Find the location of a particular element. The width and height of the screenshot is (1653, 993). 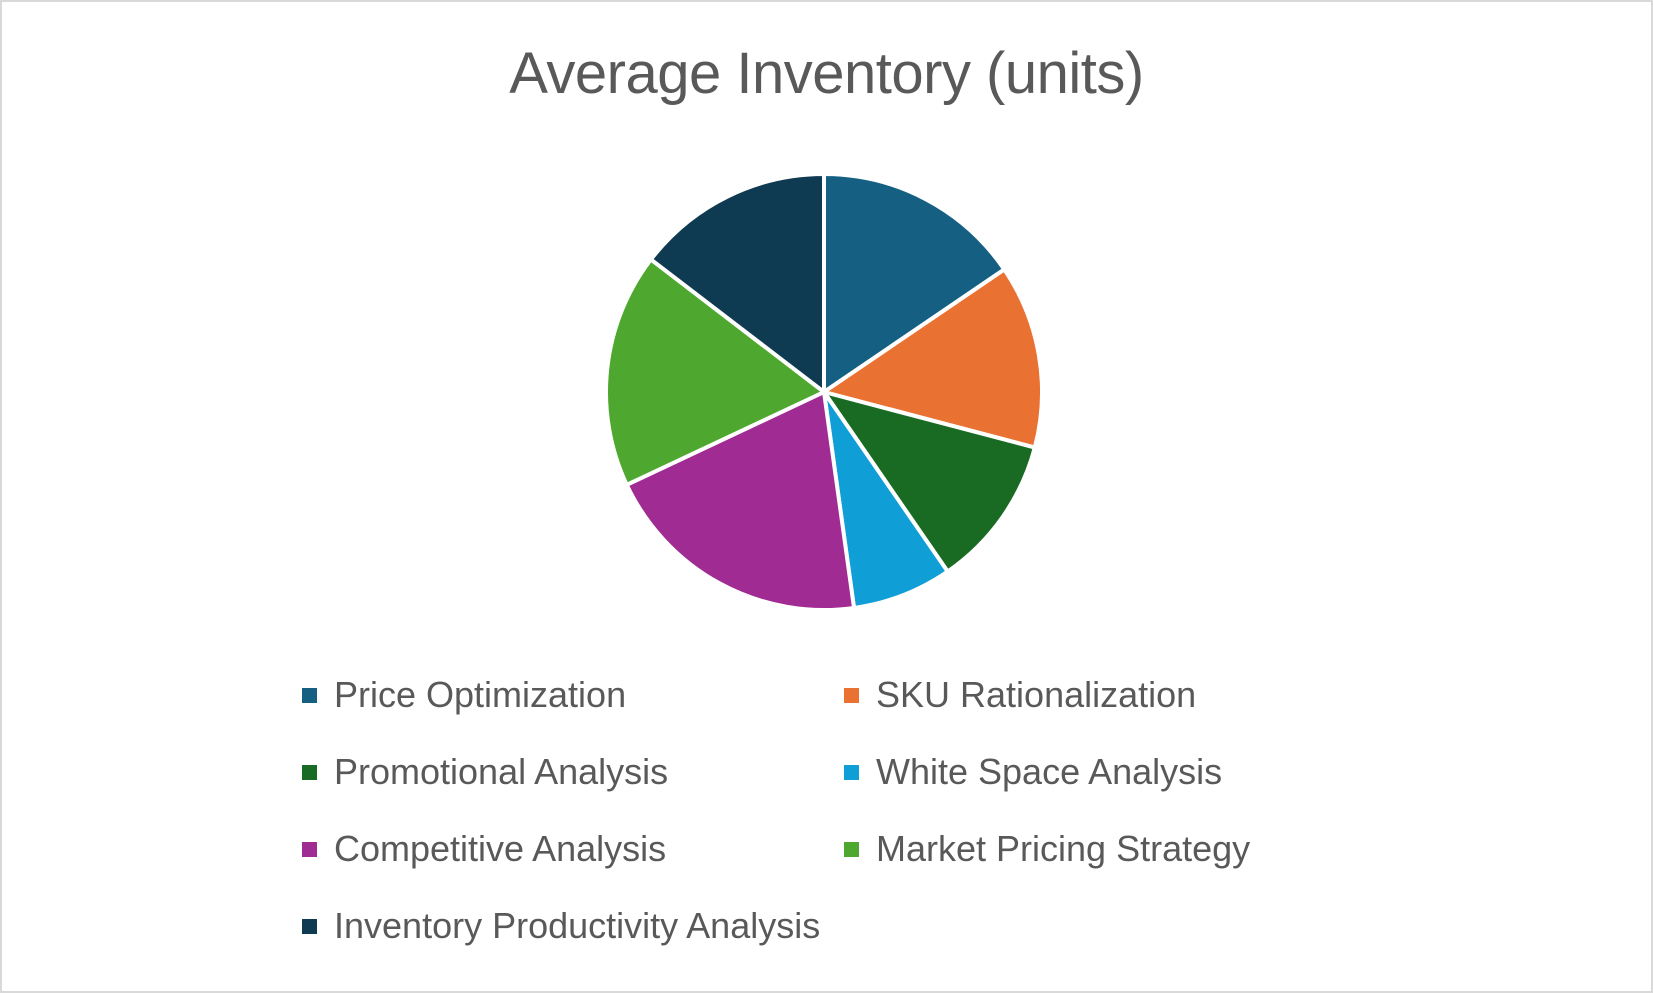

legend-item: Promotional Analysis is located at coordinates (573, 772).